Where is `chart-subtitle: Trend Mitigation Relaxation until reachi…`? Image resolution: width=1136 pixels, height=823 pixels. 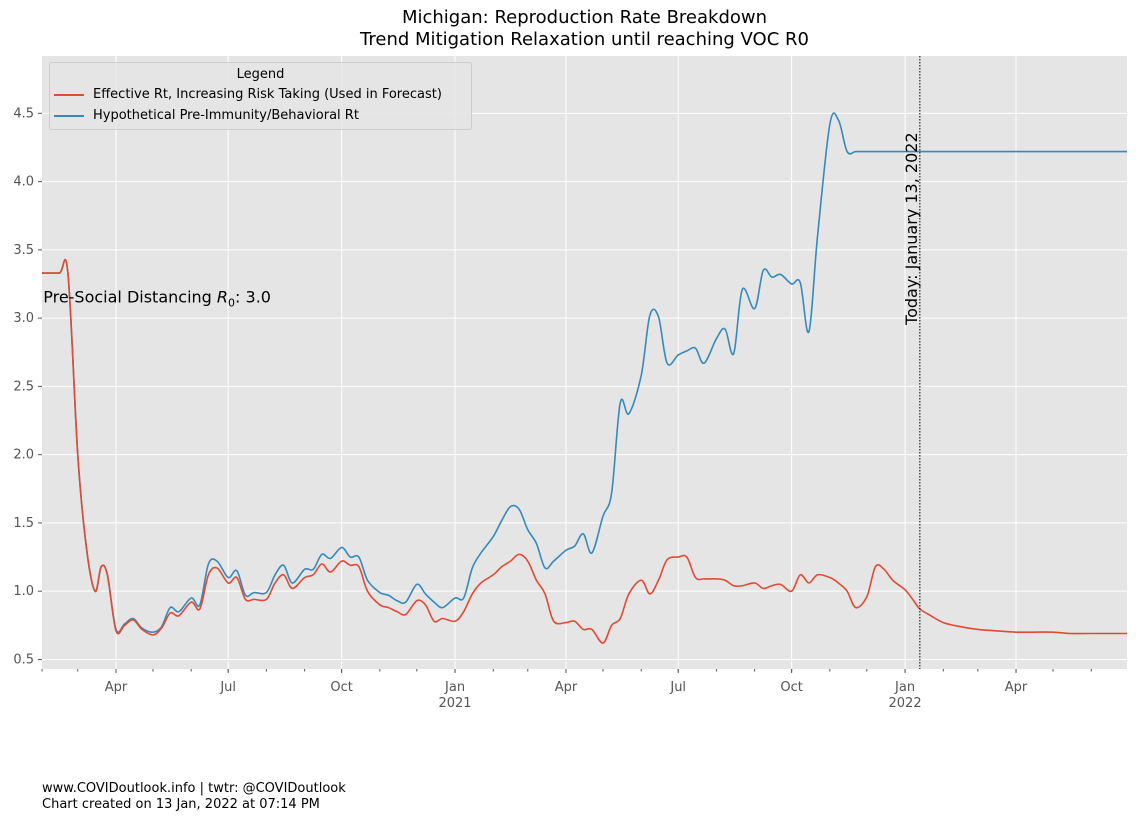 chart-subtitle: Trend Mitigation Relaxation until reachi… is located at coordinates (584, 39).